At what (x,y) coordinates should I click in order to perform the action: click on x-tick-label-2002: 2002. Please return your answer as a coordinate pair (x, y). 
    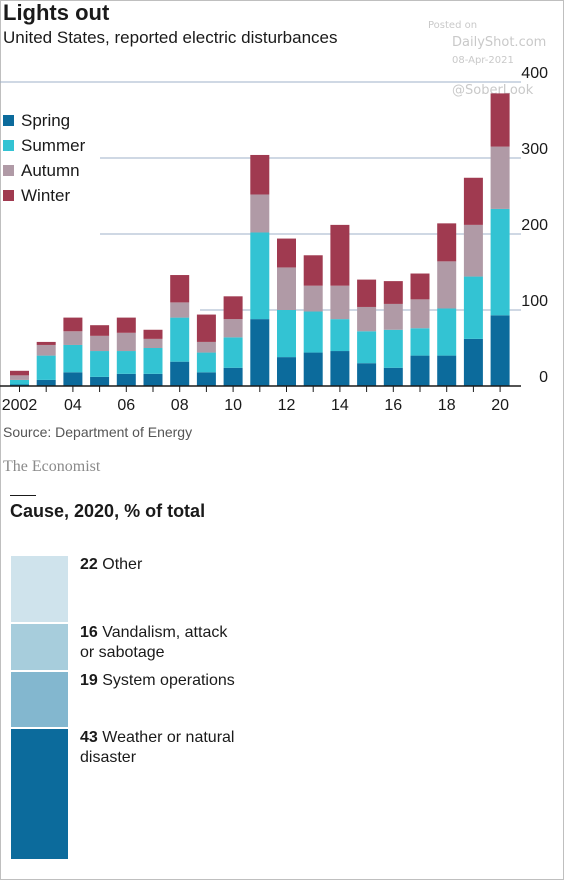
    Looking at the image, I should click on (20, 405).